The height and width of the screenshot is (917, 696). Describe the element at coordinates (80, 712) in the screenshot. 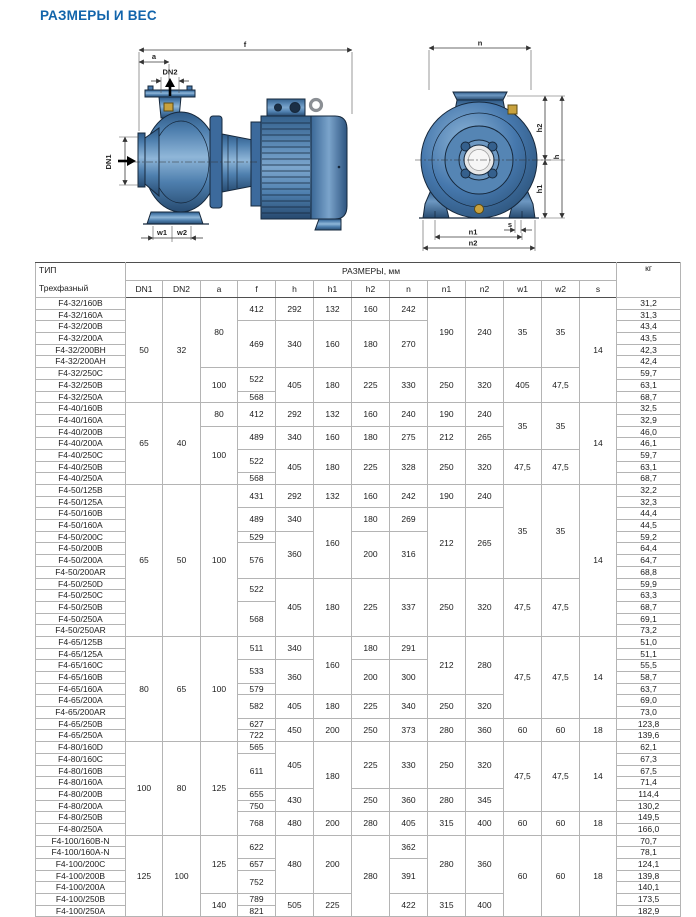

I see `pump-type-cell: F4-65/200AR` at that location.